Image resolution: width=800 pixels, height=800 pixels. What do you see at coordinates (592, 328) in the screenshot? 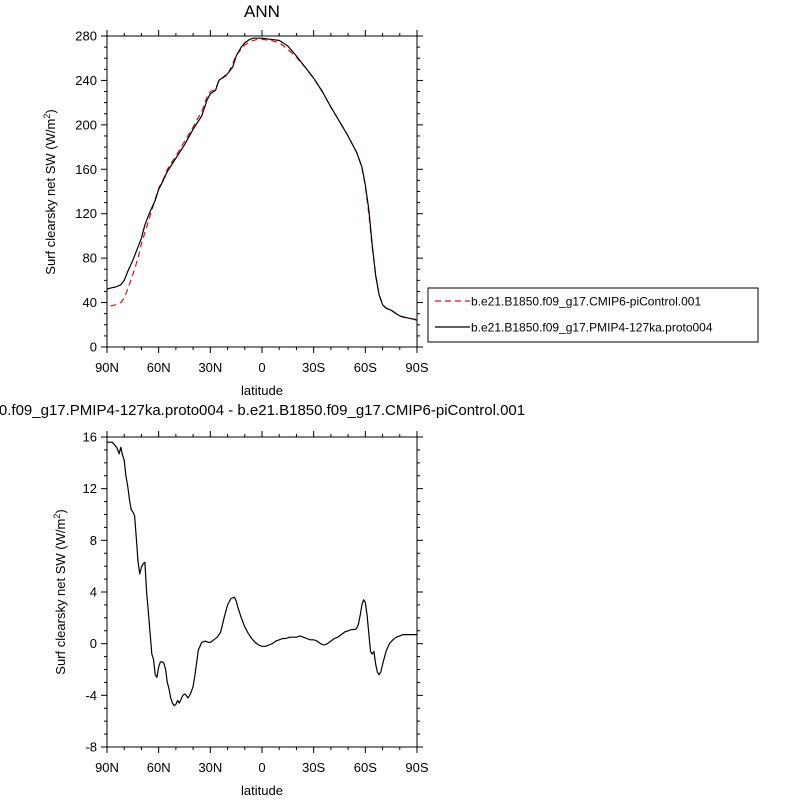
I see `legend-label-1: b.e21.B1850.f09_g17.PMIP4-127ka.proto004` at bounding box center [592, 328].